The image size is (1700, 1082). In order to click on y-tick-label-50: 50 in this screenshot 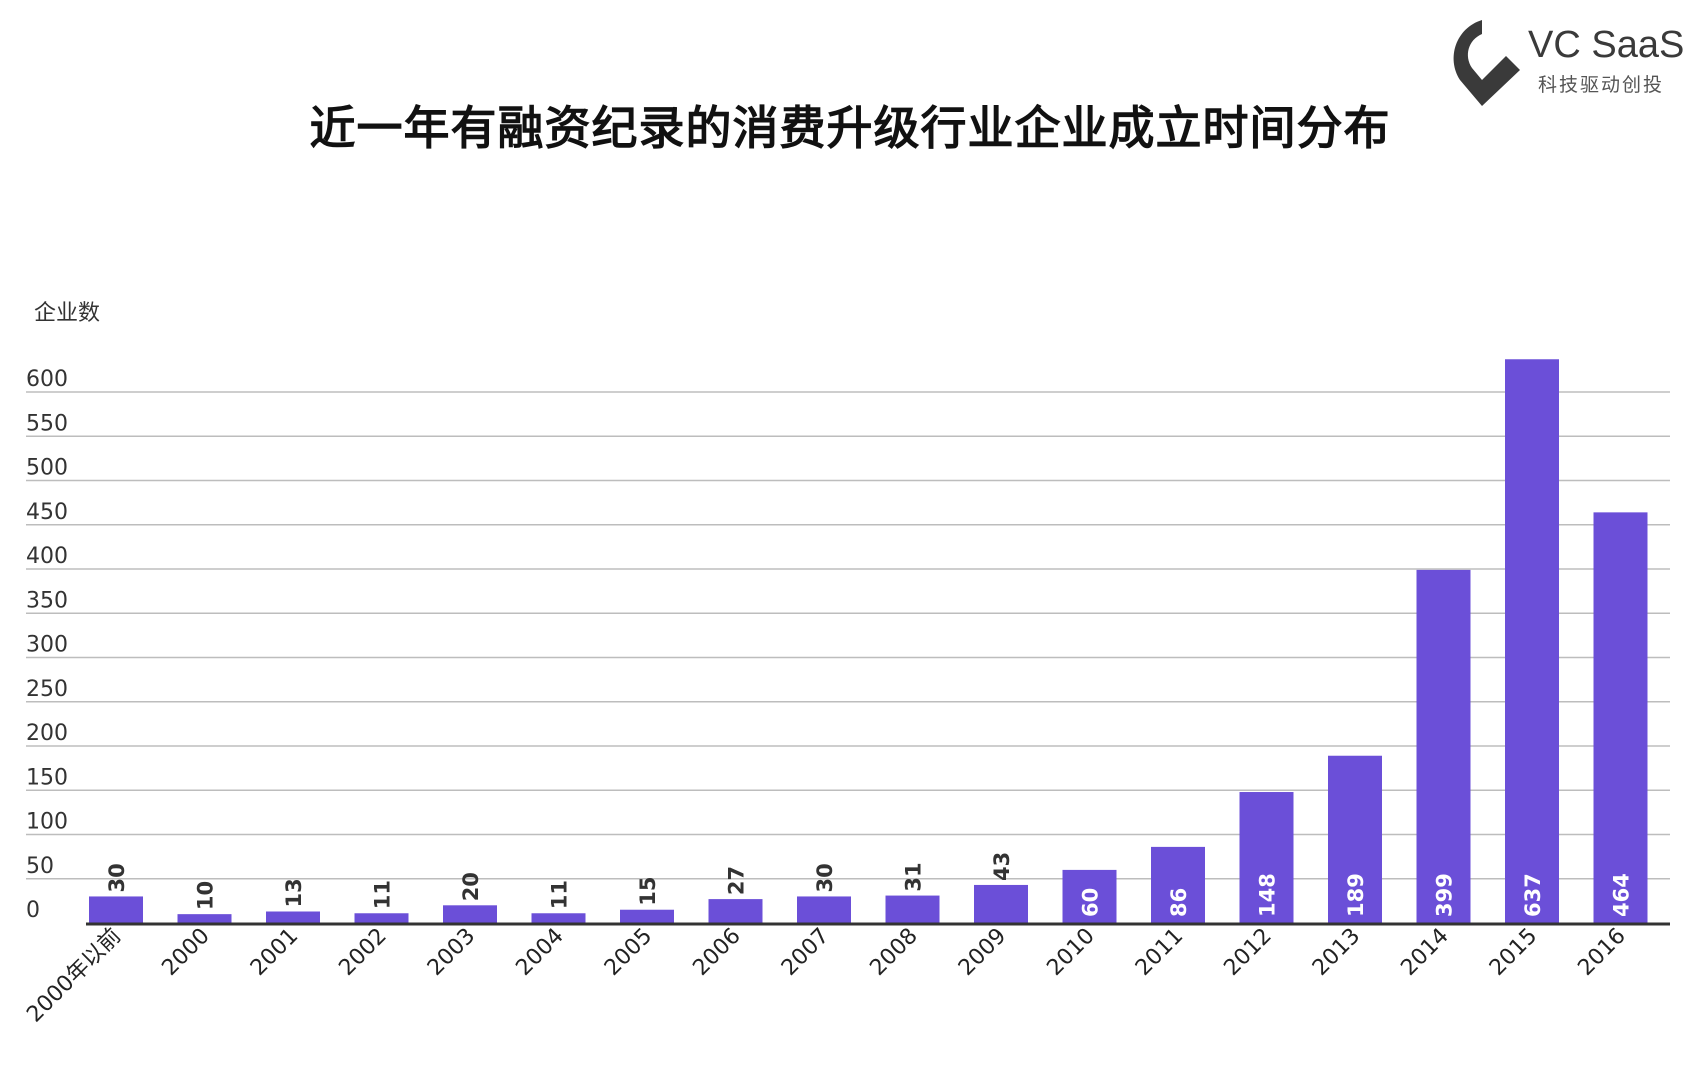, I will do `click(40, 866)`.